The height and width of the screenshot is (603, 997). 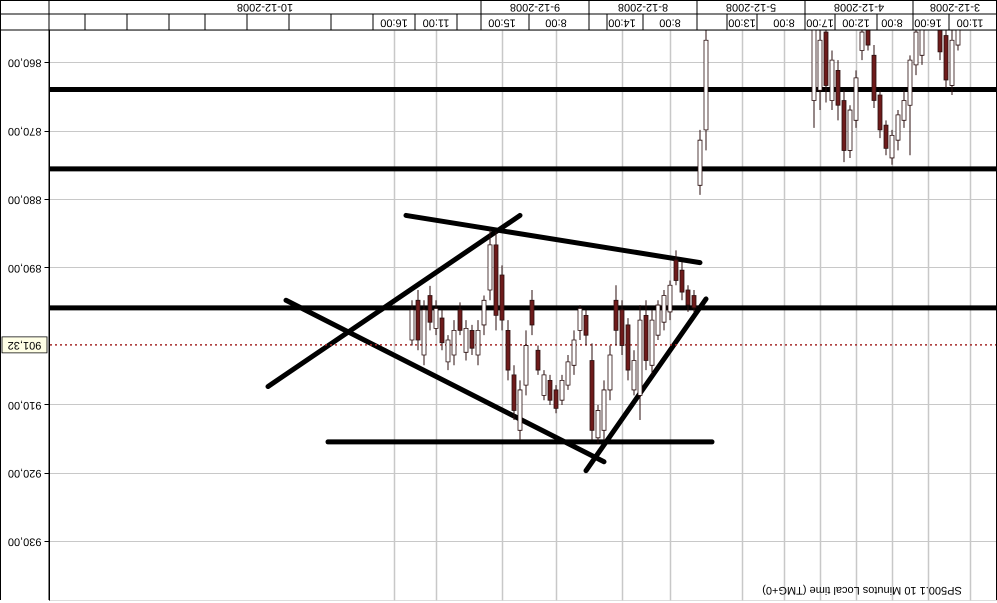 I want to click on y-tick-label: 910,00, so click(x=25, y=404).